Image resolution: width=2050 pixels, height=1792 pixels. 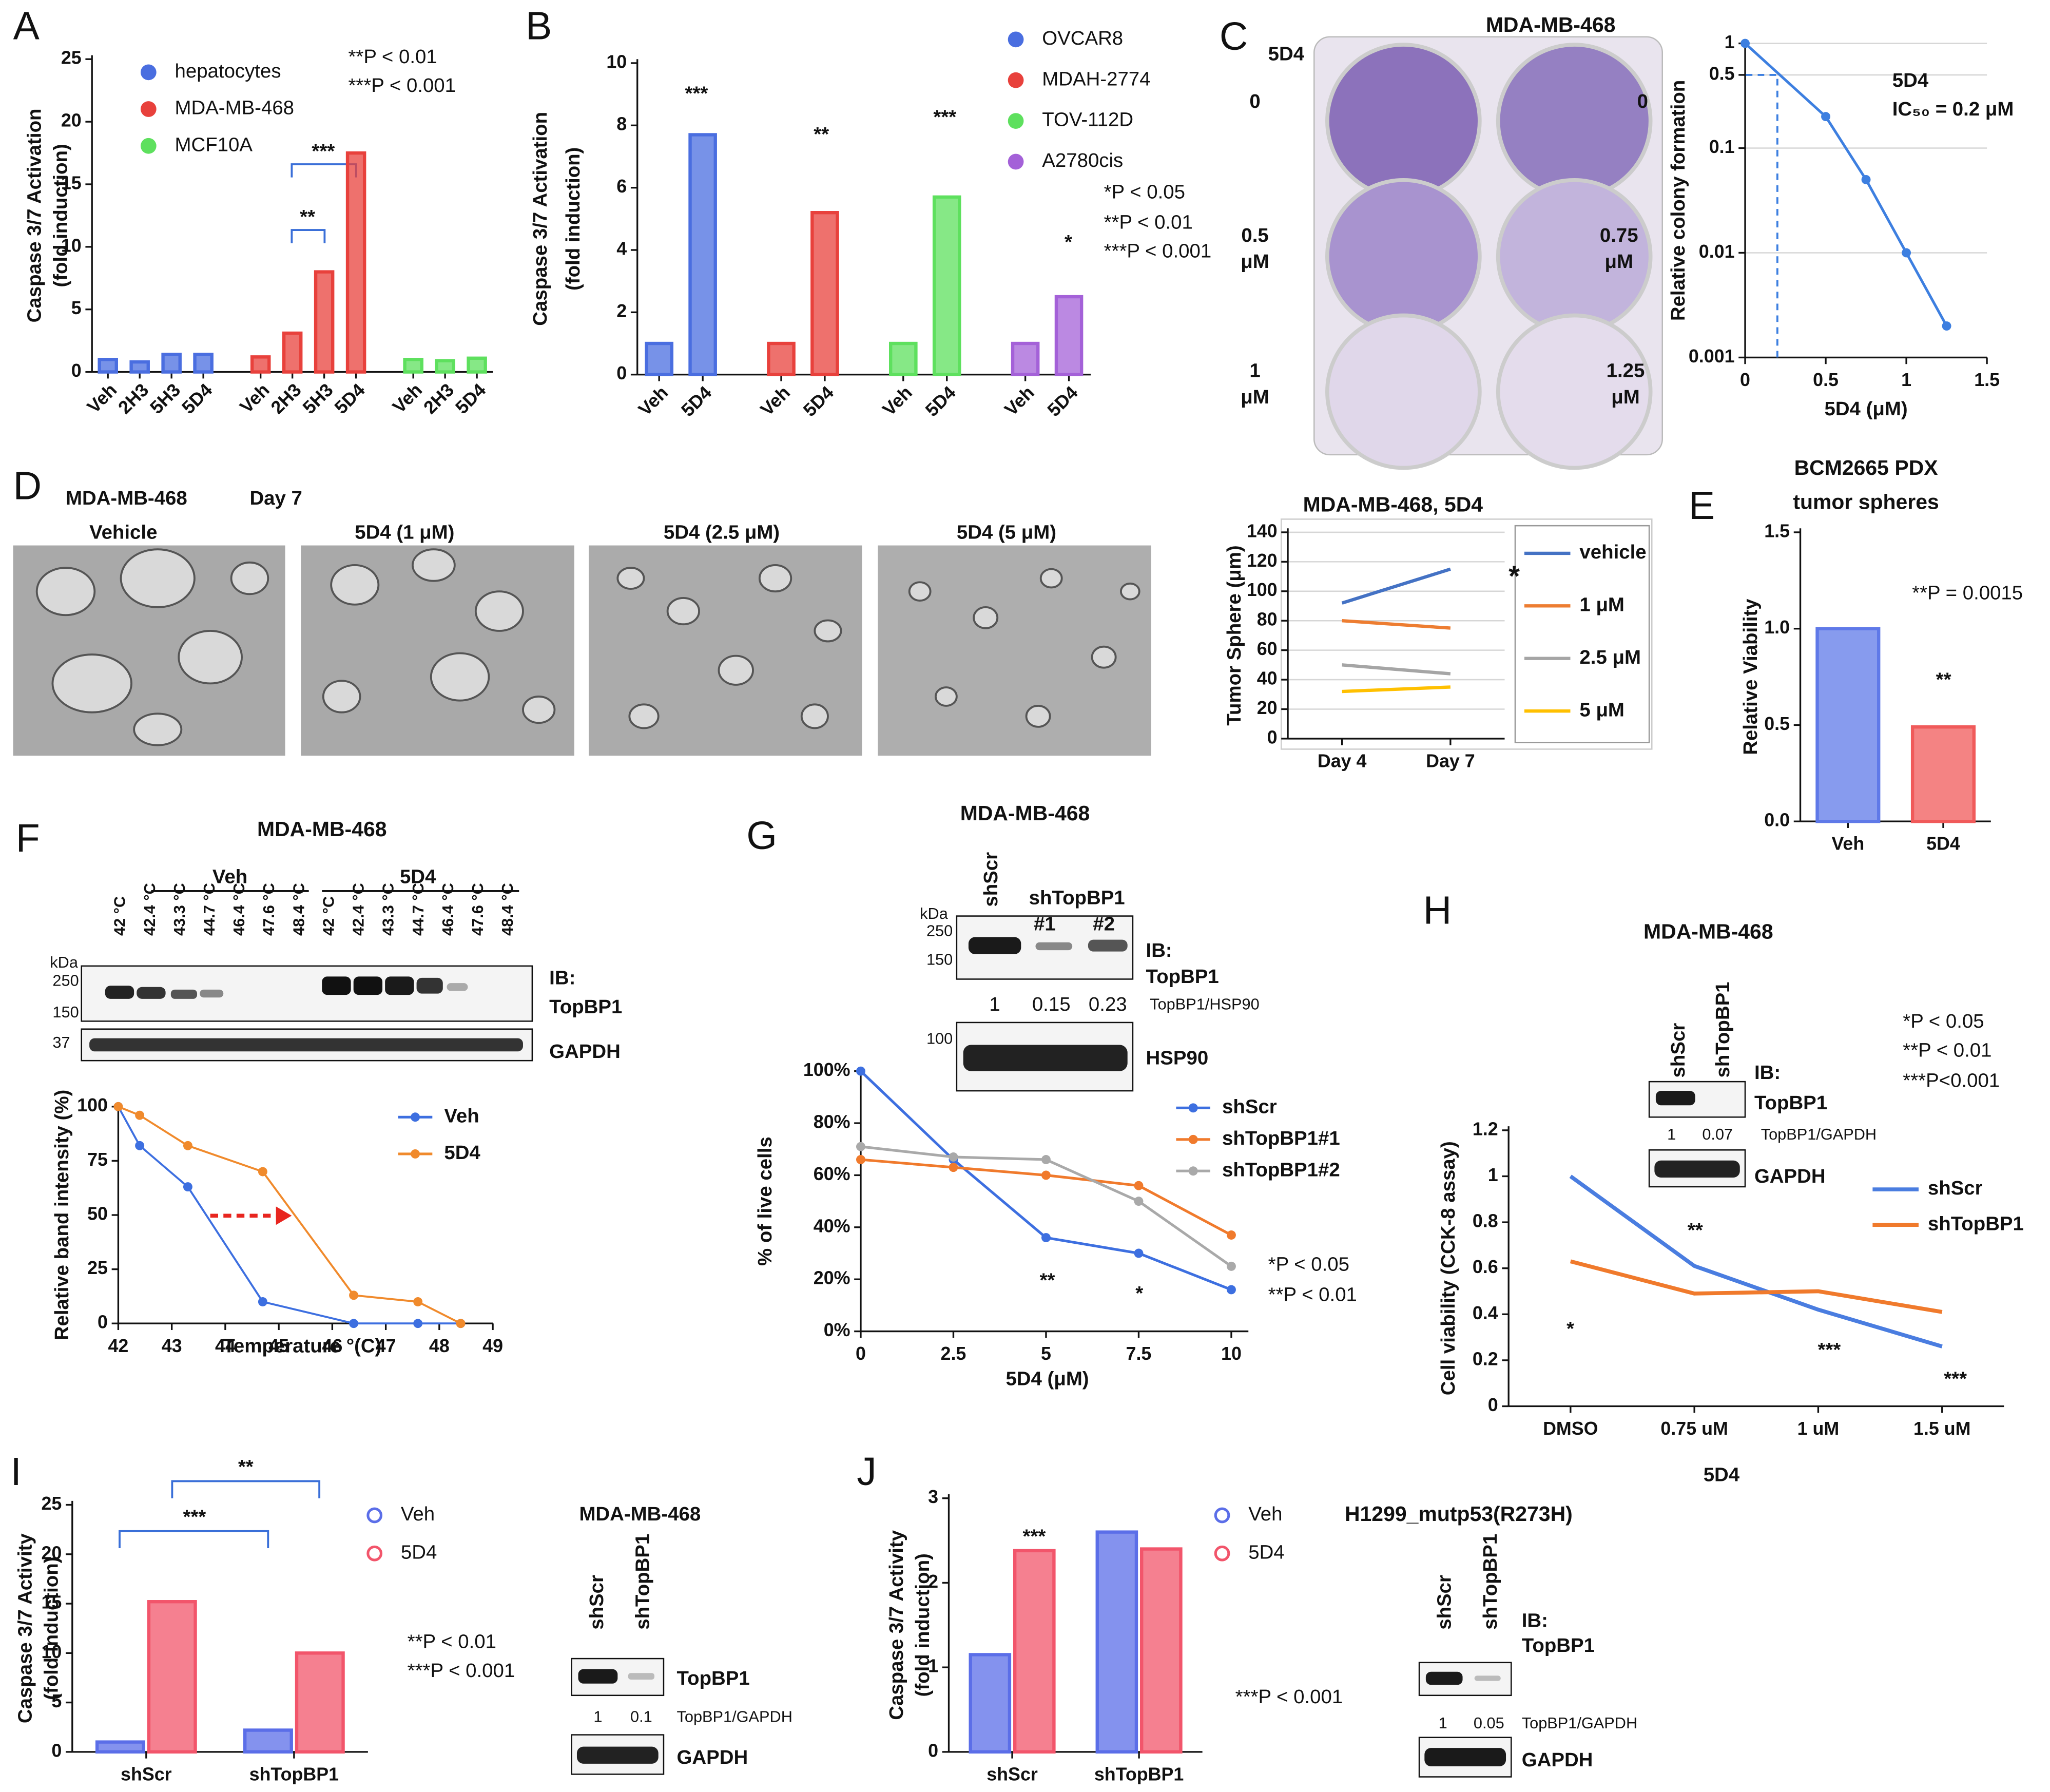 I want to click on annotation: Day 7, so click(x=275, y=498).